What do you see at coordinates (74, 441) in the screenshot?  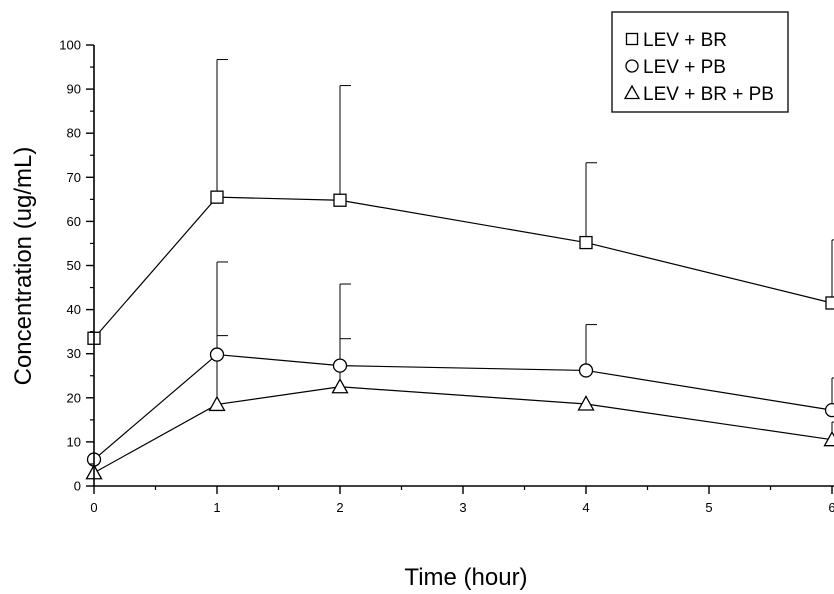 I see `y-tick-label: 10` at bounding box center [74, 441].